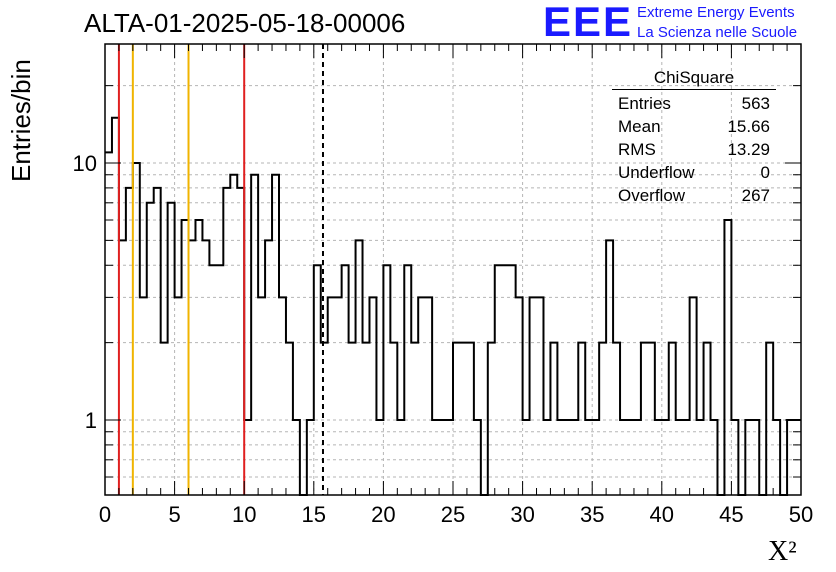 This screenshot has height=572, width=836. What do you see at coordinates (748, 126) in the screenshot?
I see `stats-value: 15.66` at bounding box center [748, 126].